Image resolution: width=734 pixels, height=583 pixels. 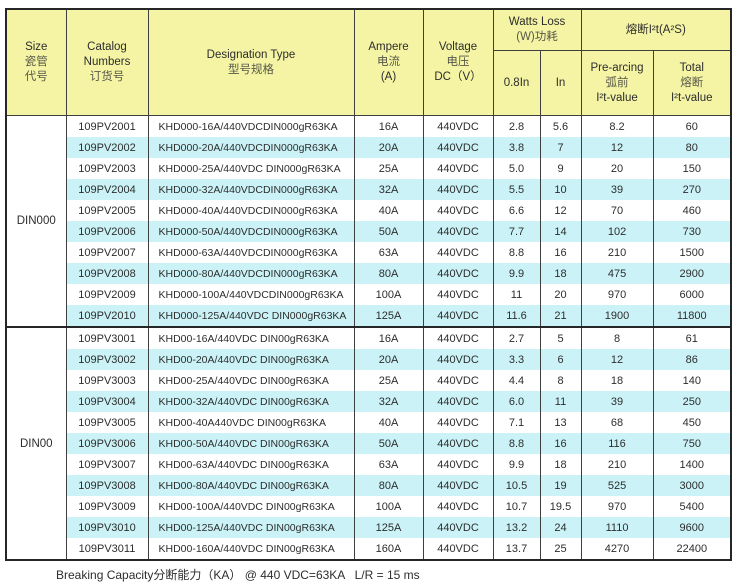 I want to click on watts-in-cell: 8, so click(x=560, y=380).